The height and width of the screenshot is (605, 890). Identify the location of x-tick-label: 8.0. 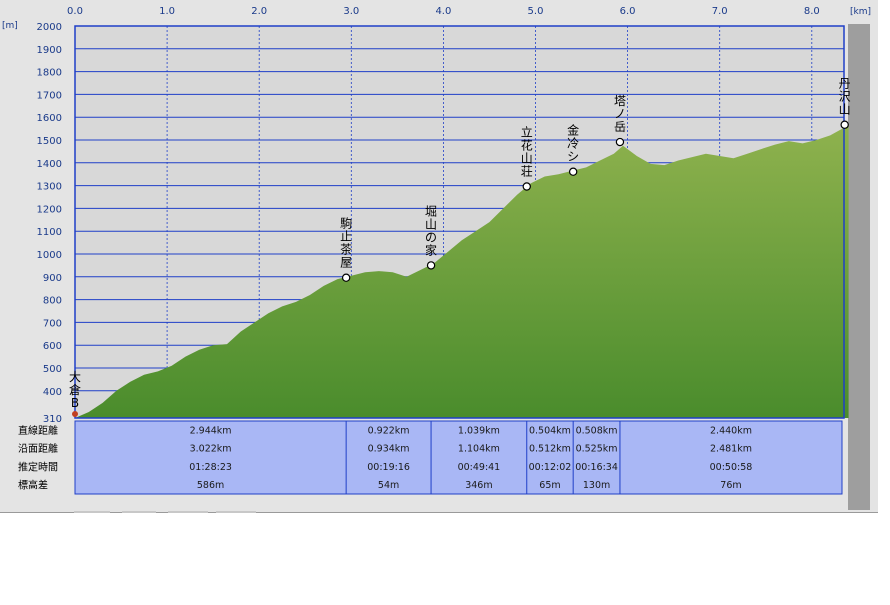
(812, 11).